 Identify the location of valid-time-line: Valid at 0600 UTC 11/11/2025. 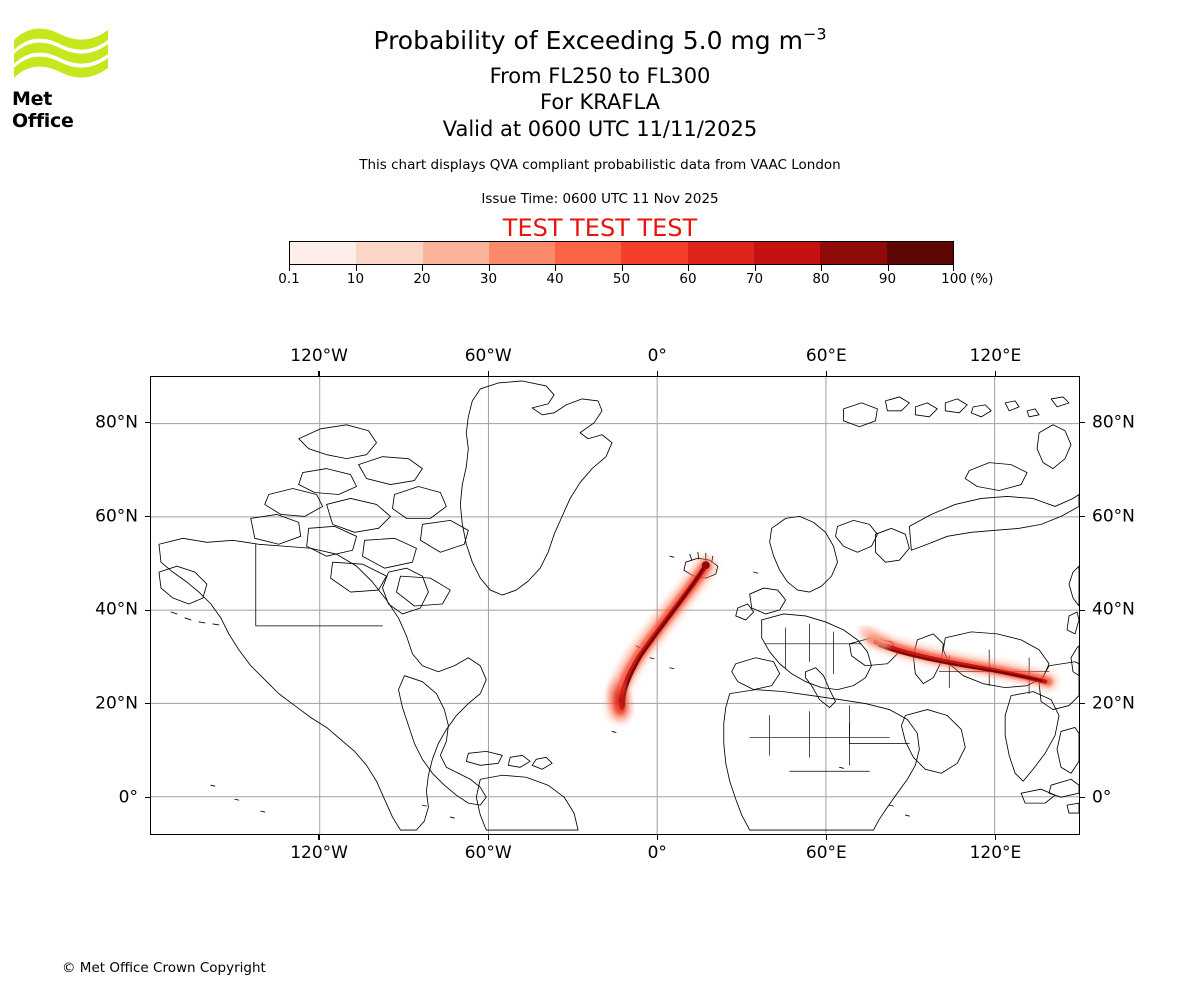
(600, 129).